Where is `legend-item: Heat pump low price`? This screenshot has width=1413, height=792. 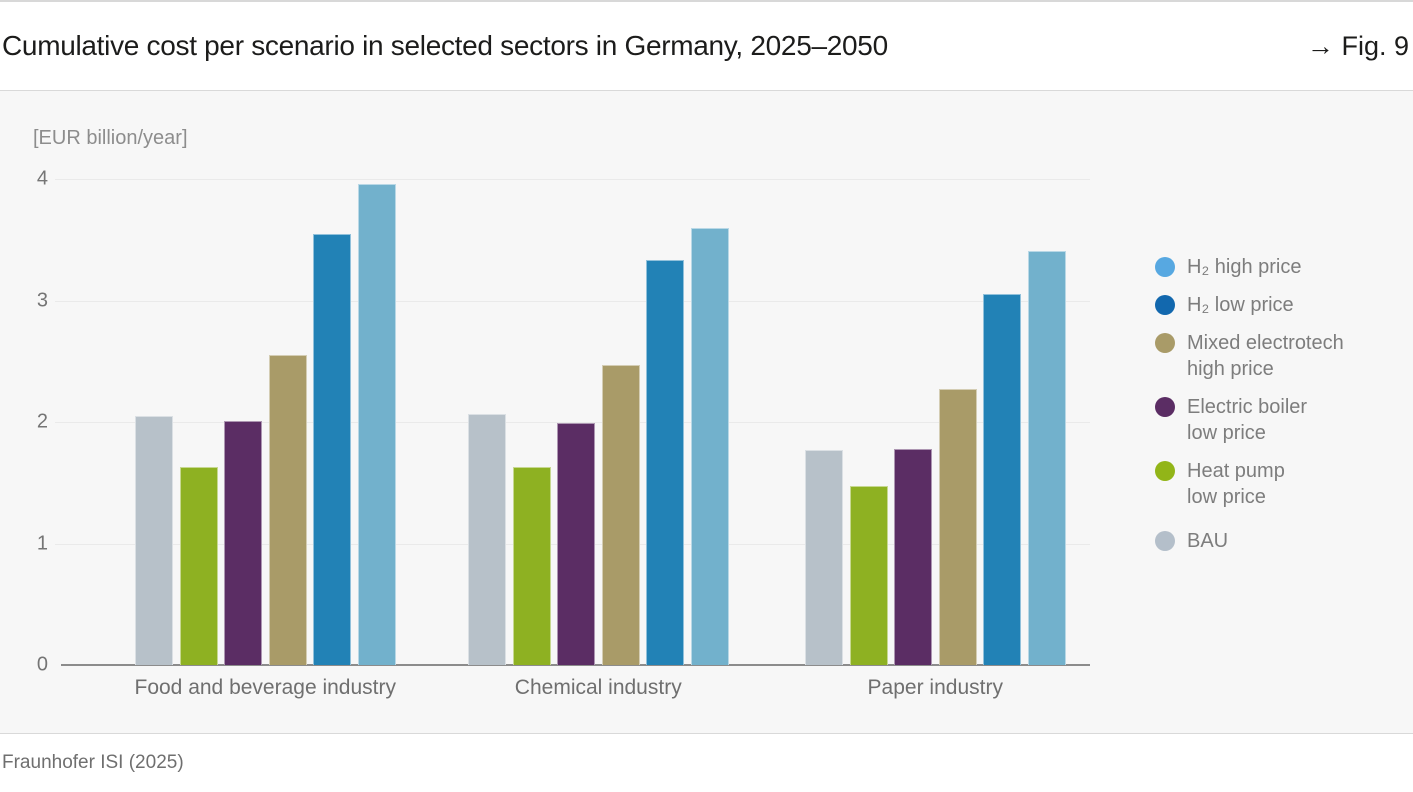 legend-item: Heat pump low price is located at coordinates (1280, 484).